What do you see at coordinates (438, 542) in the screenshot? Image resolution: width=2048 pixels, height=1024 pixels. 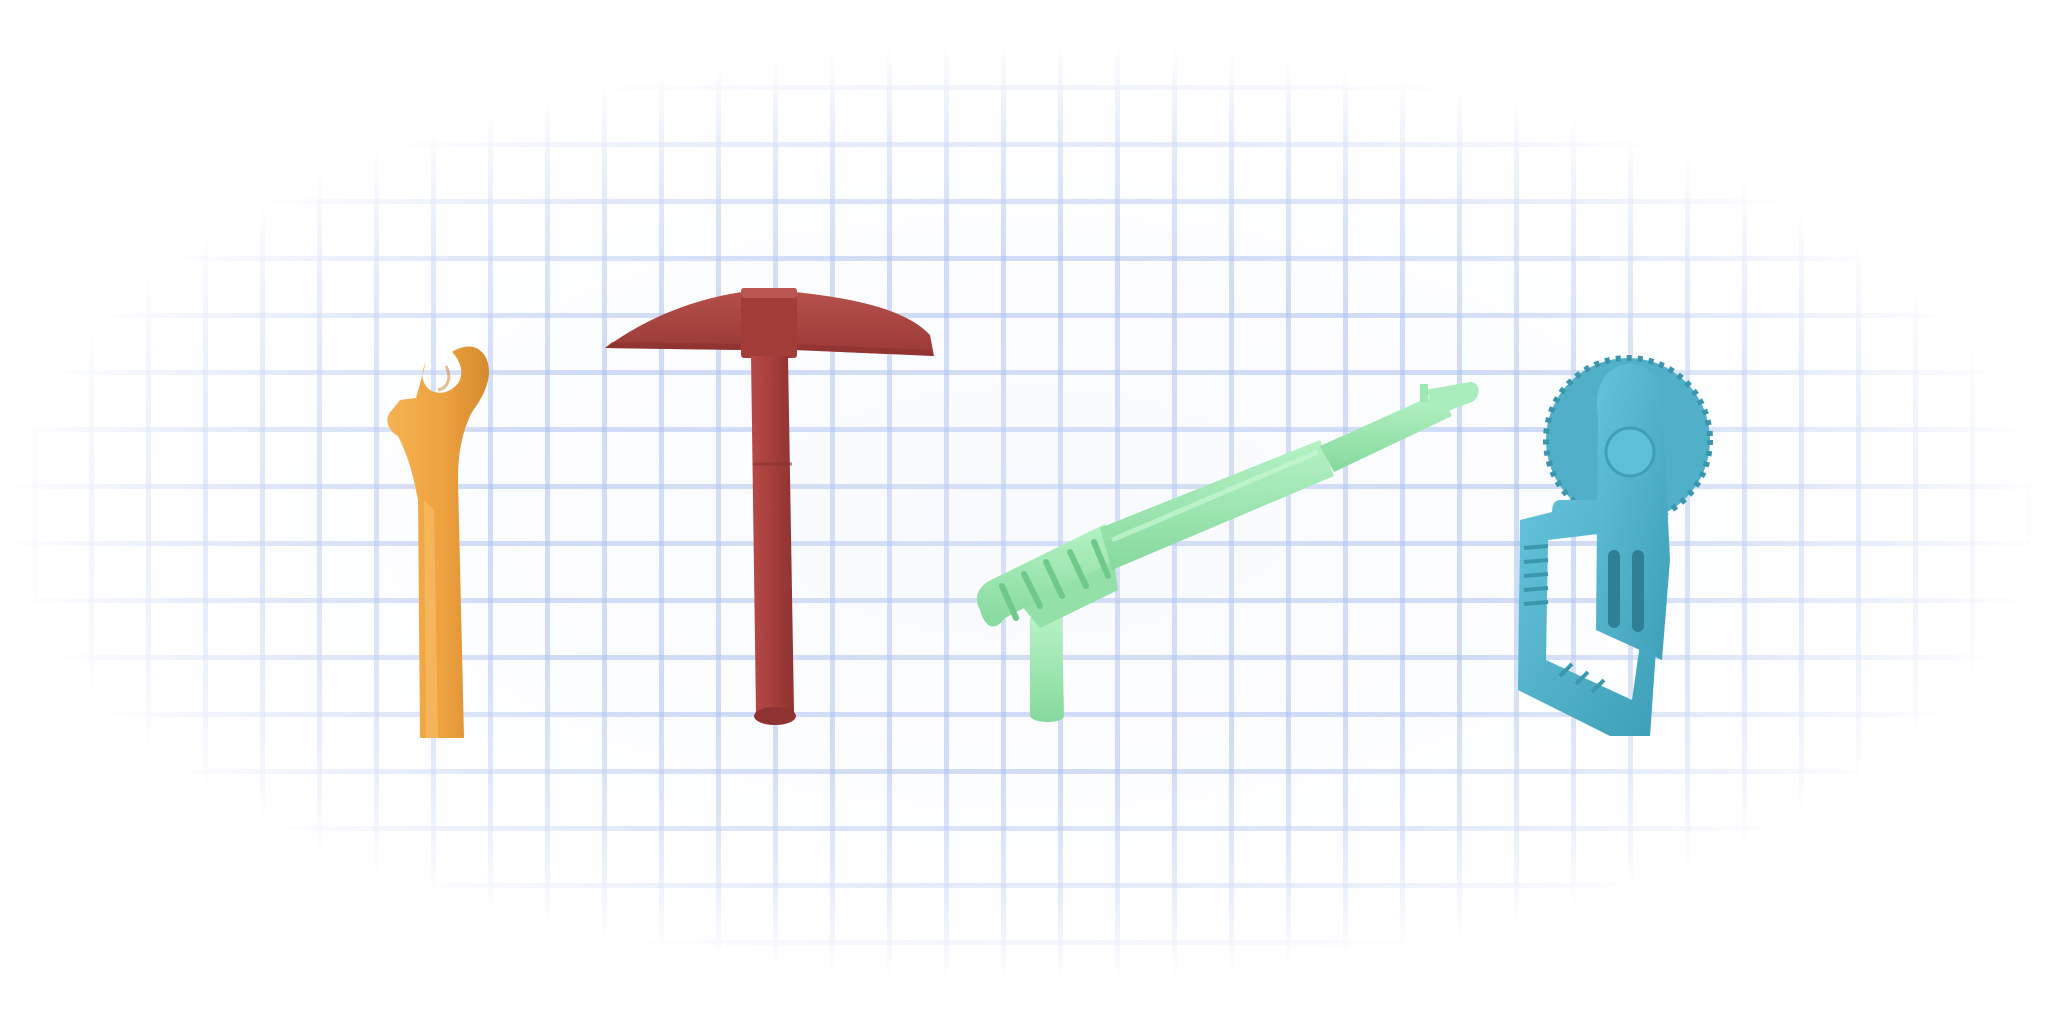 I see `wrench-icon` at bounding box center [438, 542].